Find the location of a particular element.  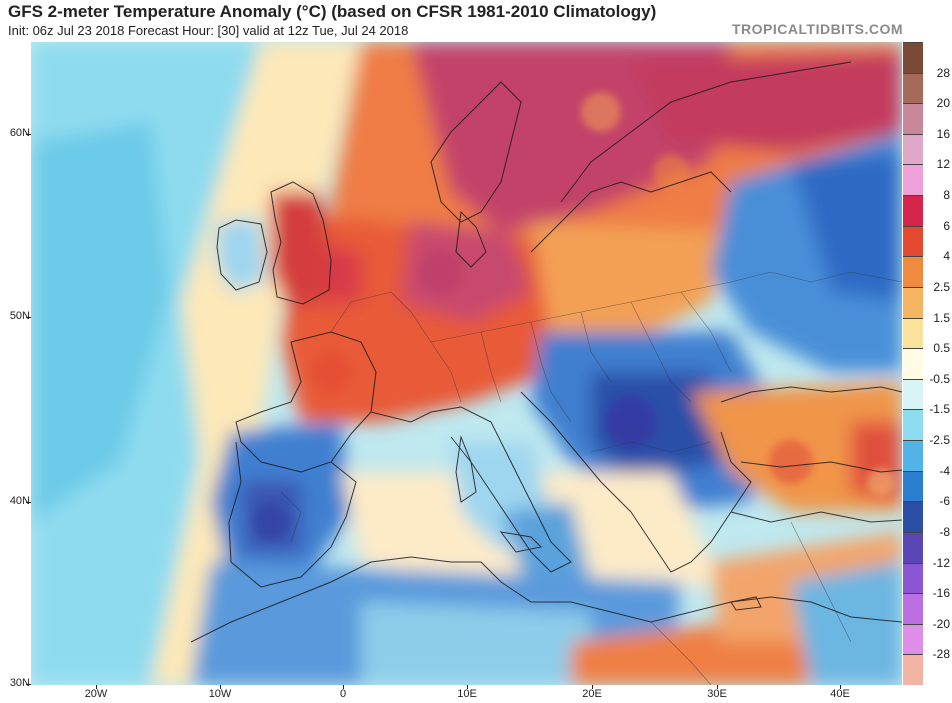

lon-label-30e: 30E is located at coordinates (717, 694).